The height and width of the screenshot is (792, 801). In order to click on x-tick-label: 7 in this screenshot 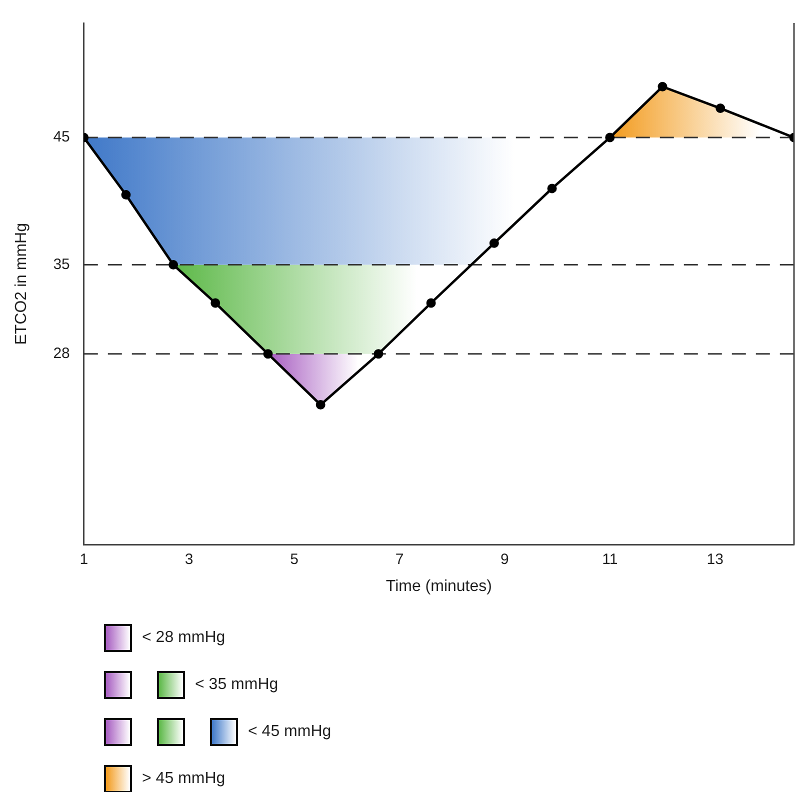, I will do `click(399, 559)`.